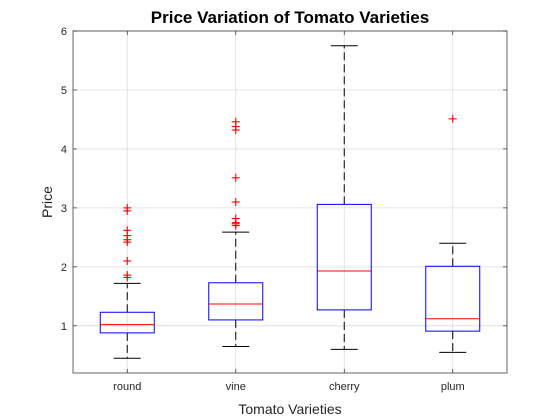 This screenshot has width=560, height=420. What do you see at coordinates (64, 327) in the screenshot?
I see `y-tick-label: 1` at bounding box center [64, 327].